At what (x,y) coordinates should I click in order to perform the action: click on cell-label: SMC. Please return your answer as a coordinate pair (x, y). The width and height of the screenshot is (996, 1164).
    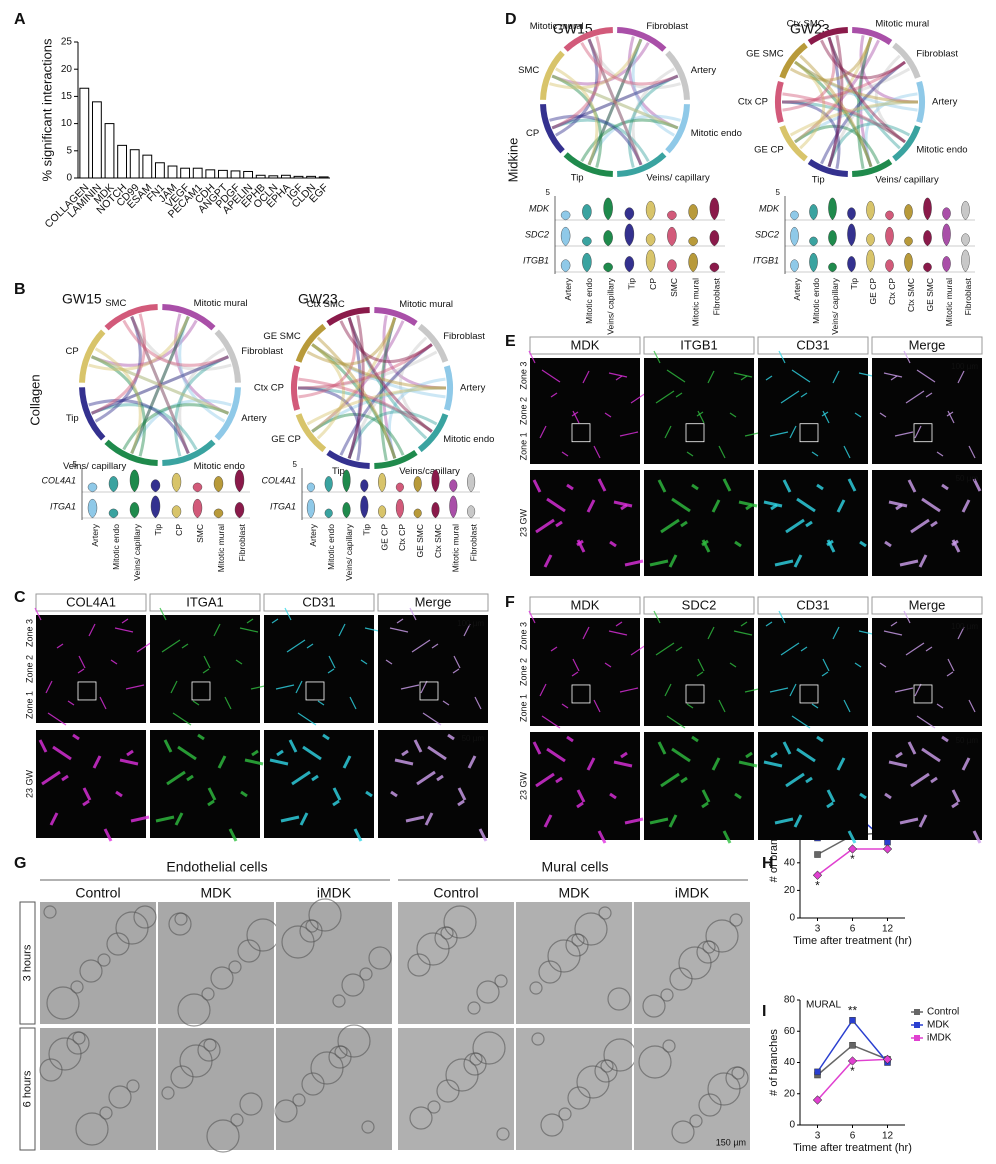
    Looking at the image, I should click on (674, 287).